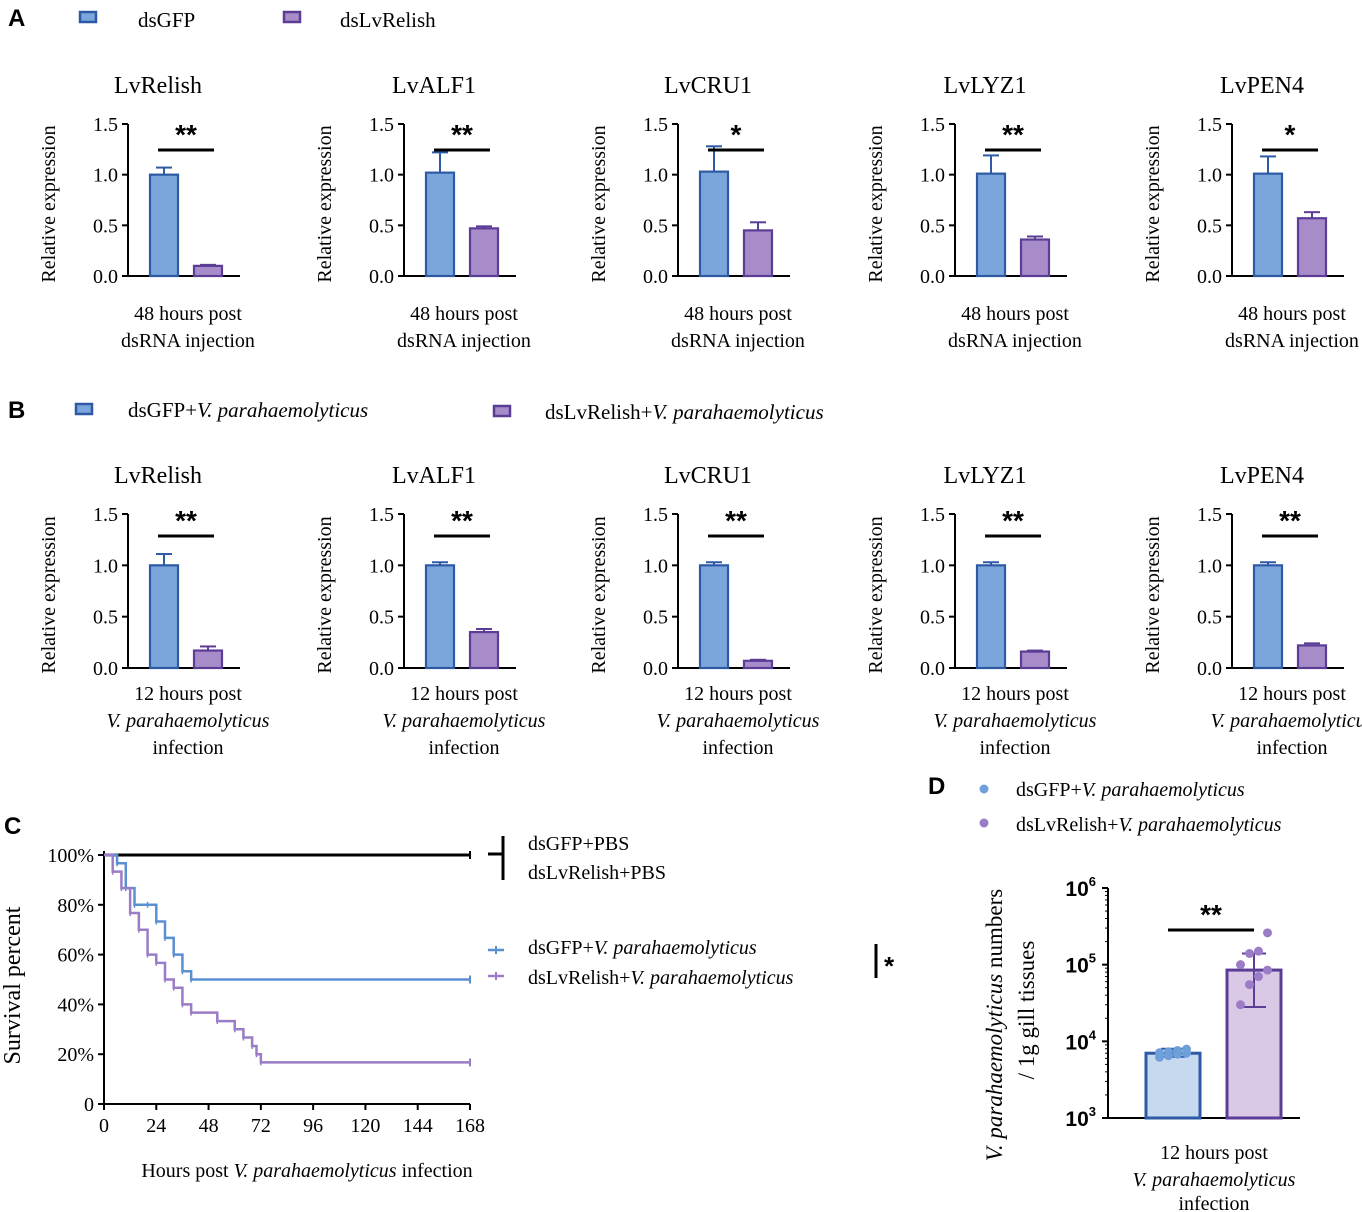 The width and height of the screenshot is (1362, 1212). What do you see at coordinates (16, 18) in the screenshot?
I see `panel-label-a: A` at bounding box center [16, 18].